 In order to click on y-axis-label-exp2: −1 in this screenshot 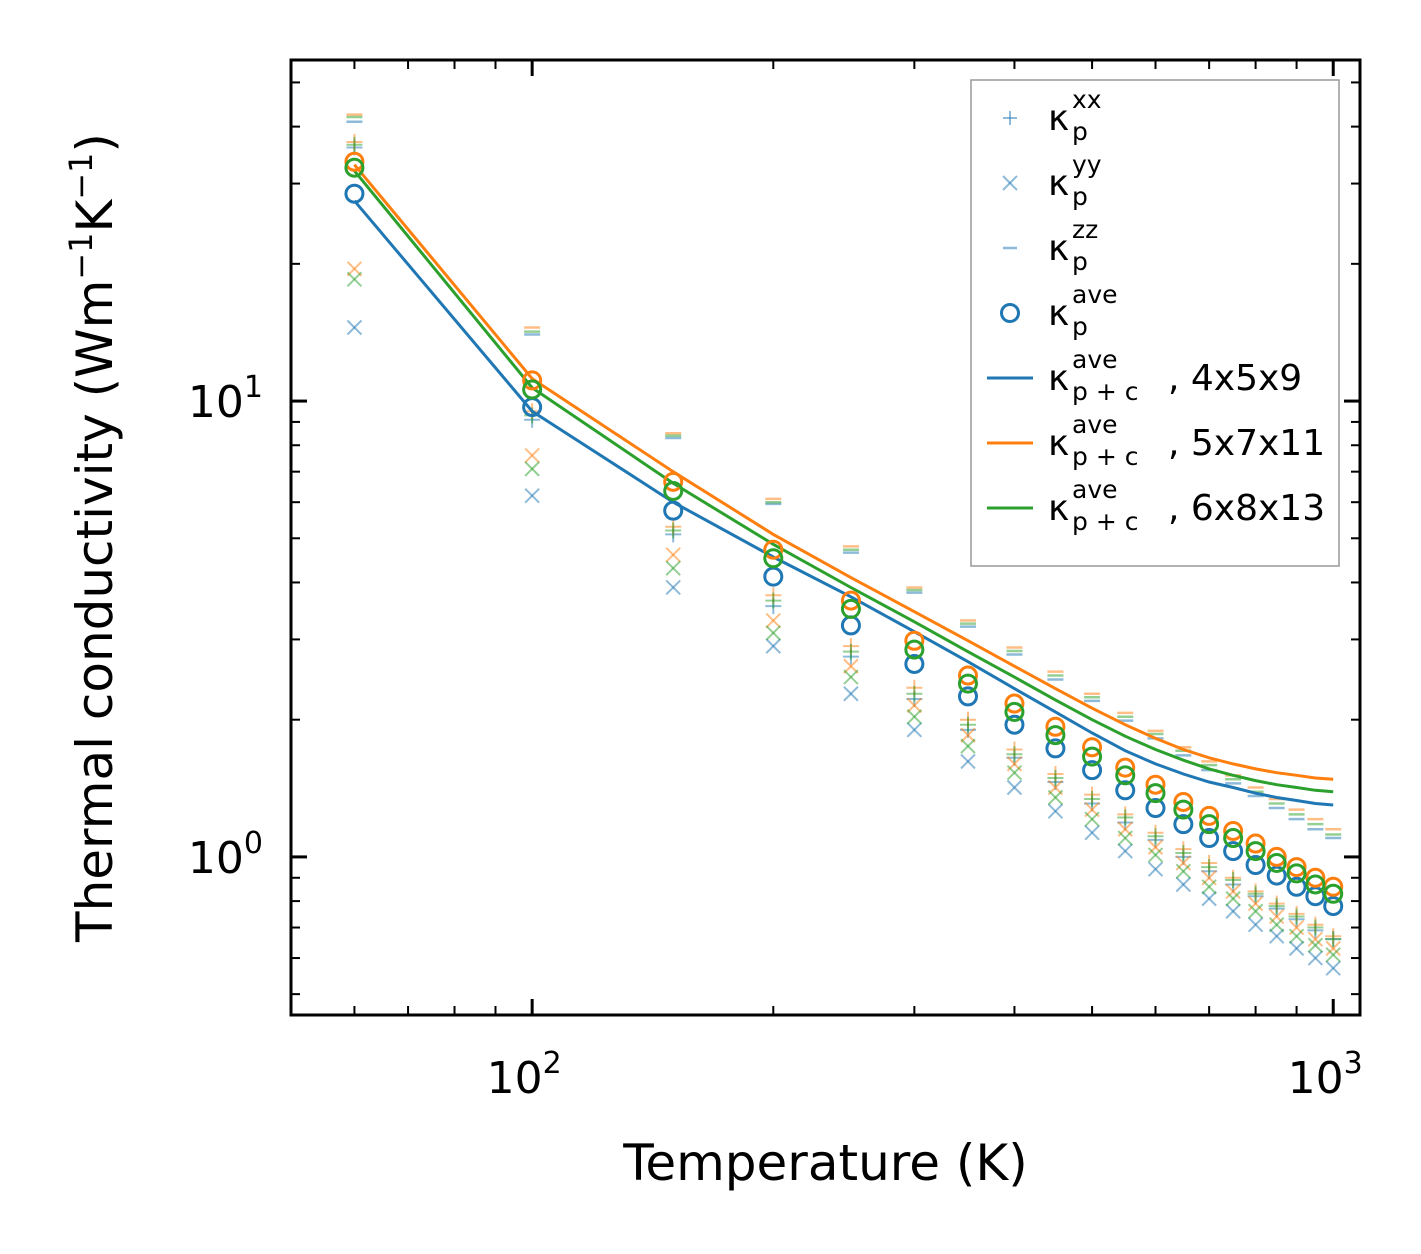, I will do `click(81, 176)`.